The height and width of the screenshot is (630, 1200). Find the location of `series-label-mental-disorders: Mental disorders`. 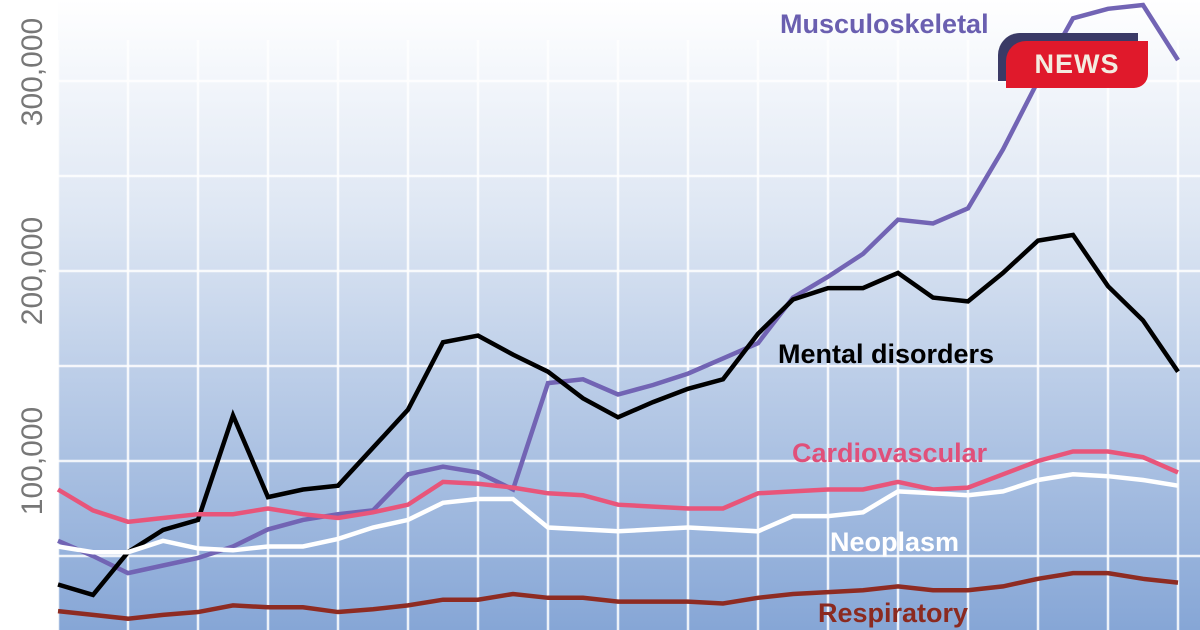

series-label-mental-disorders: Mental disorders is located at coordinates (886, 354).